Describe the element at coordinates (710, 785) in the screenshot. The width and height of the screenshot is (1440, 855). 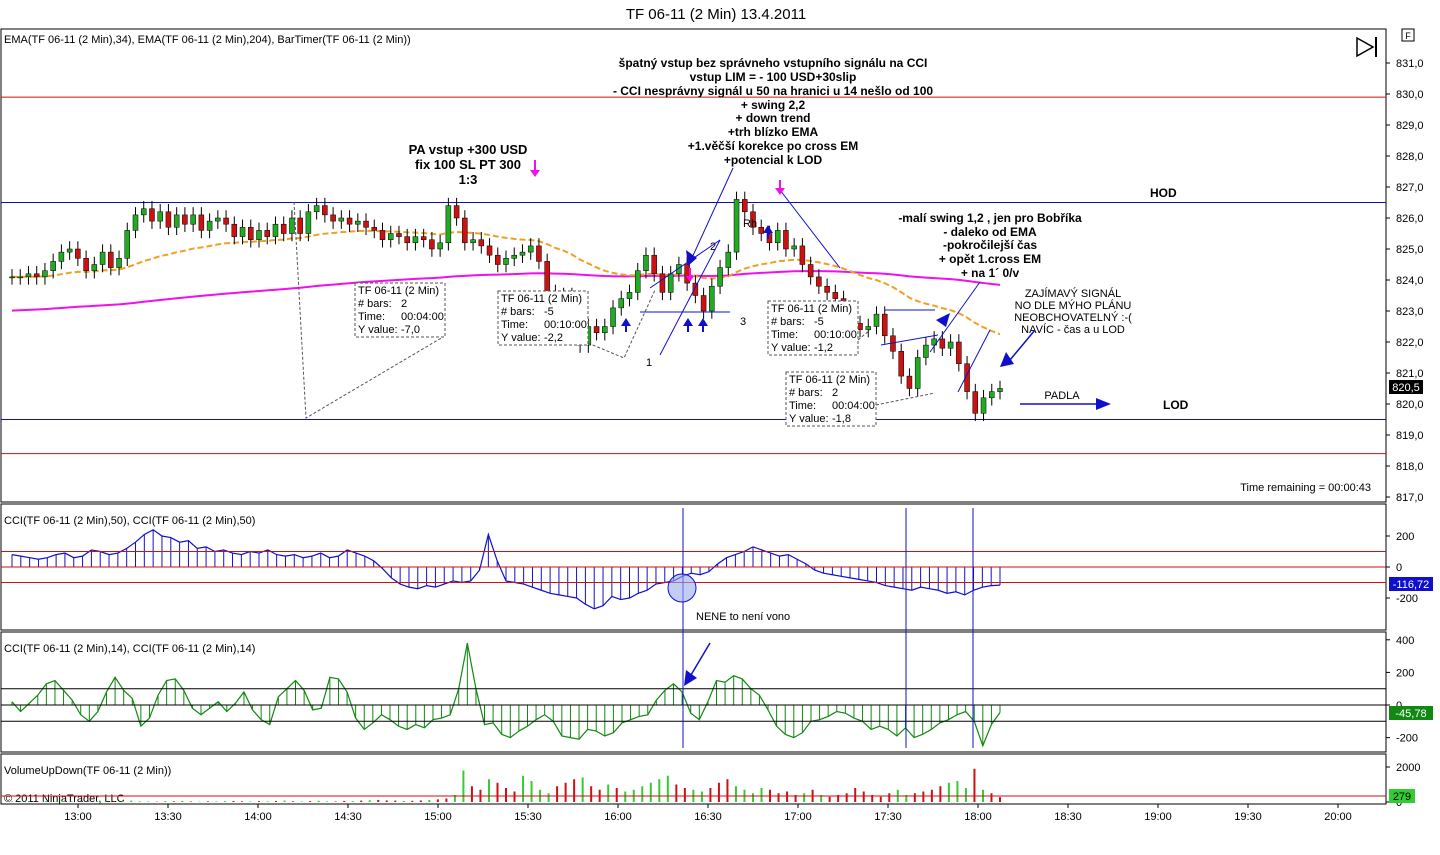
I see `volume-bars: 20000` at that location.